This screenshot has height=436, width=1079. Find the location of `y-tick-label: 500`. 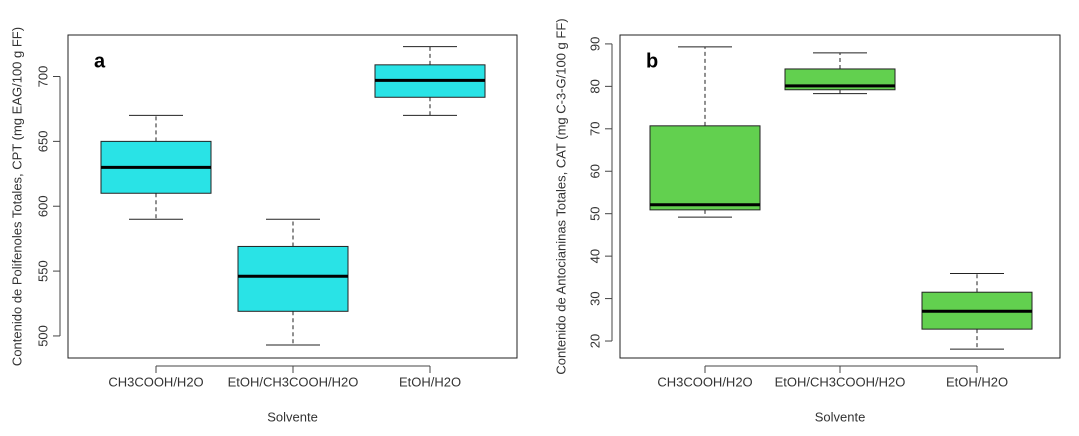

y-tick-label: 500 is located at coordinates (42, 336).